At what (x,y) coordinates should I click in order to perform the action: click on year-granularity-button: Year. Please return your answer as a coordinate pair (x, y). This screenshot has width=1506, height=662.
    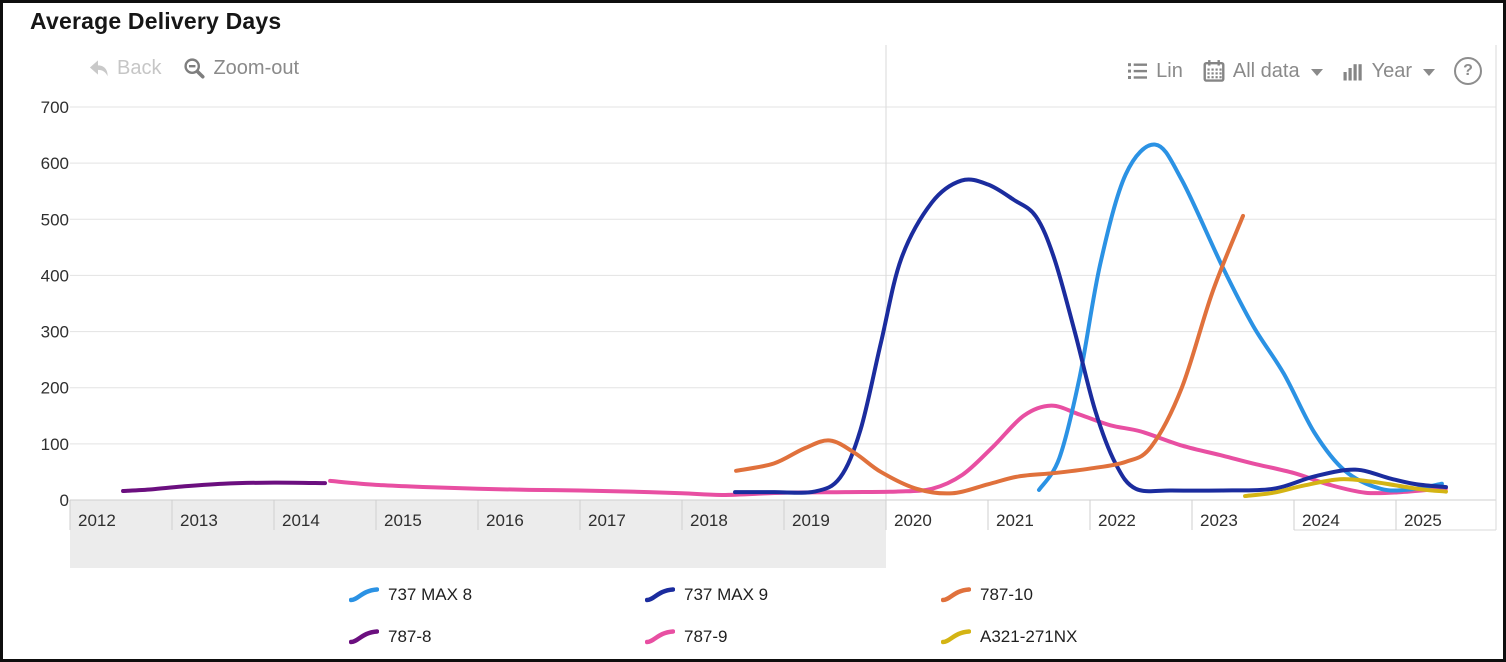
    Looking at the image, I should click on (1388, 71).